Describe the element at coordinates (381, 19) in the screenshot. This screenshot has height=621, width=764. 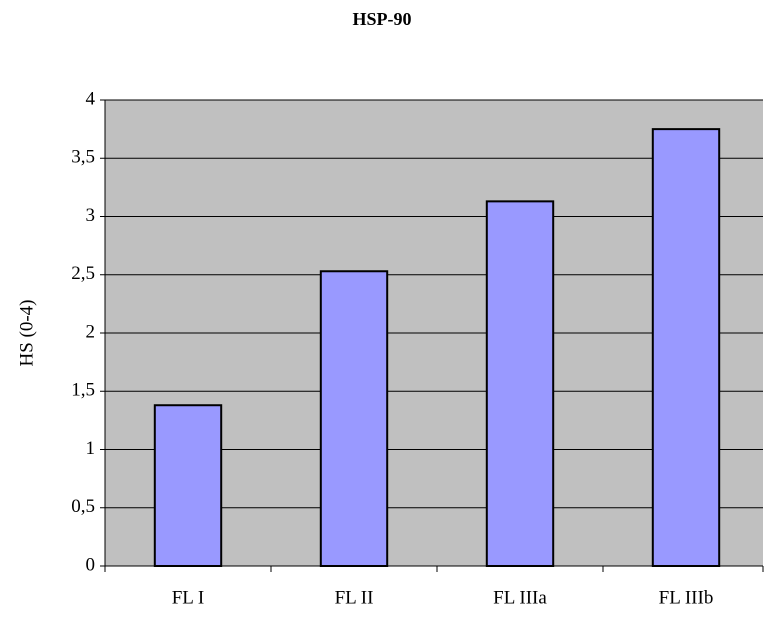
I see `chart-title: HSP-90` at that location.